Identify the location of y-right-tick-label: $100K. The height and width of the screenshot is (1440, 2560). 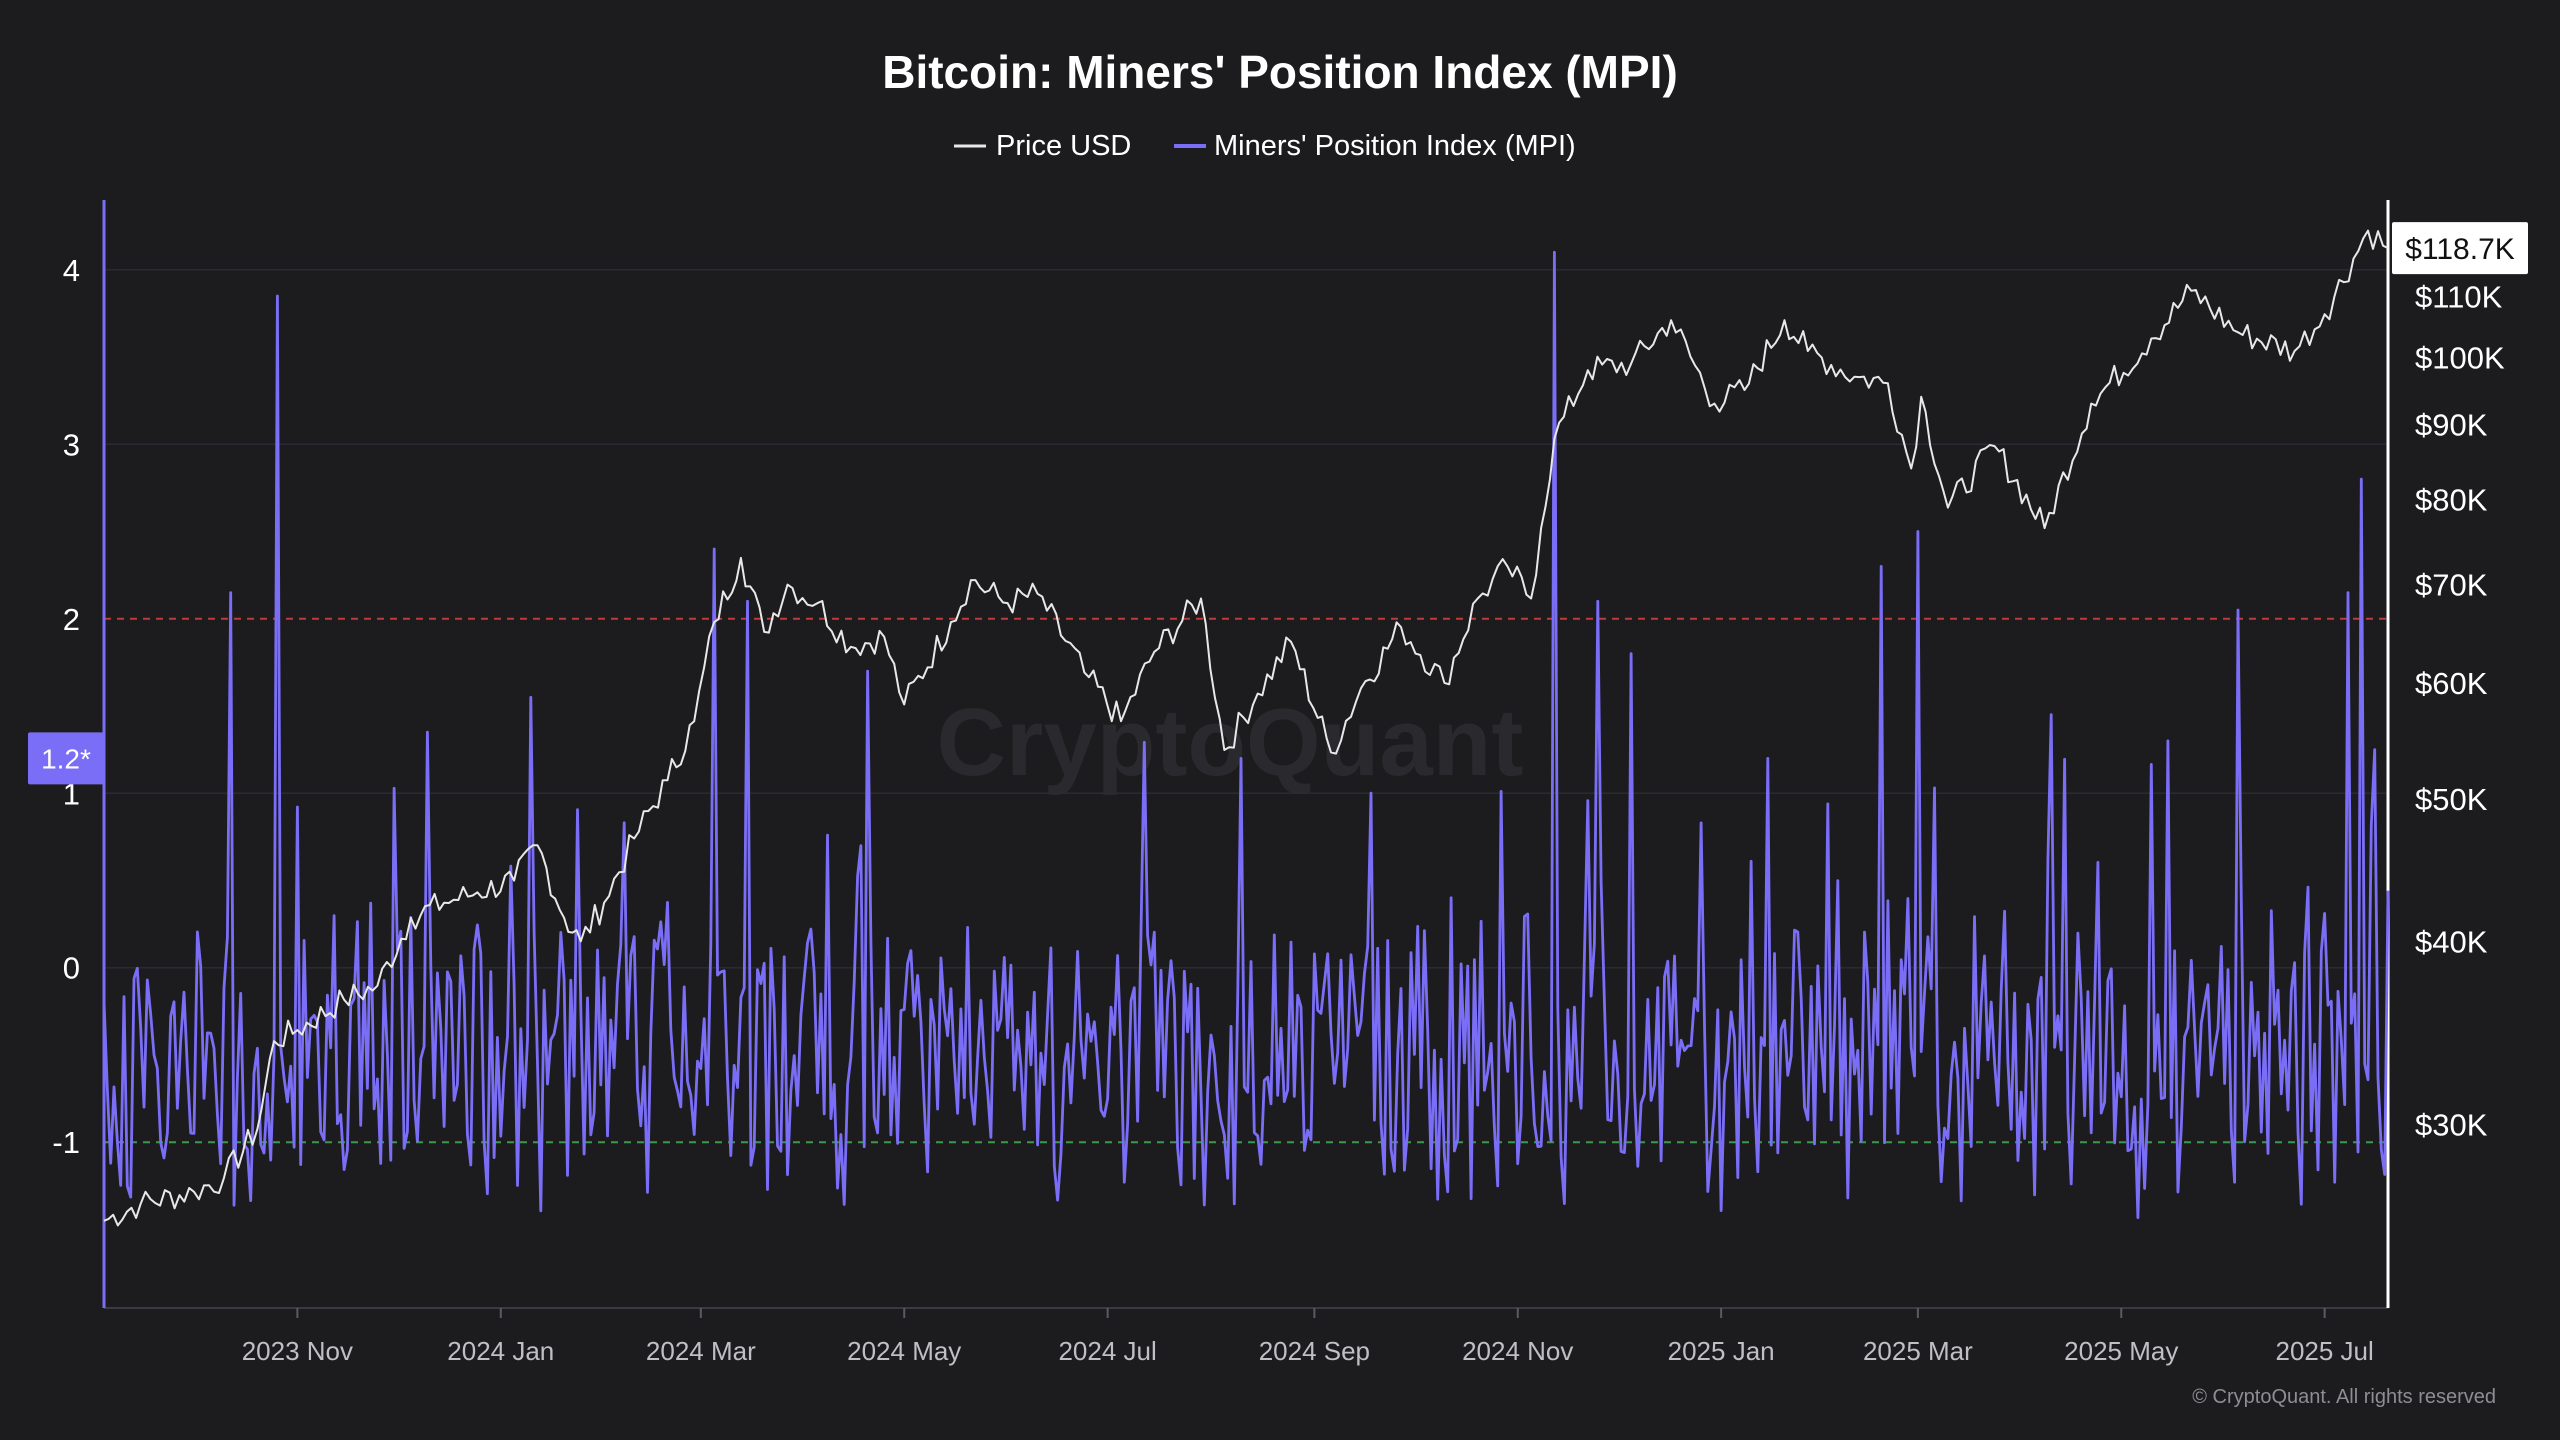
(2460, 357).